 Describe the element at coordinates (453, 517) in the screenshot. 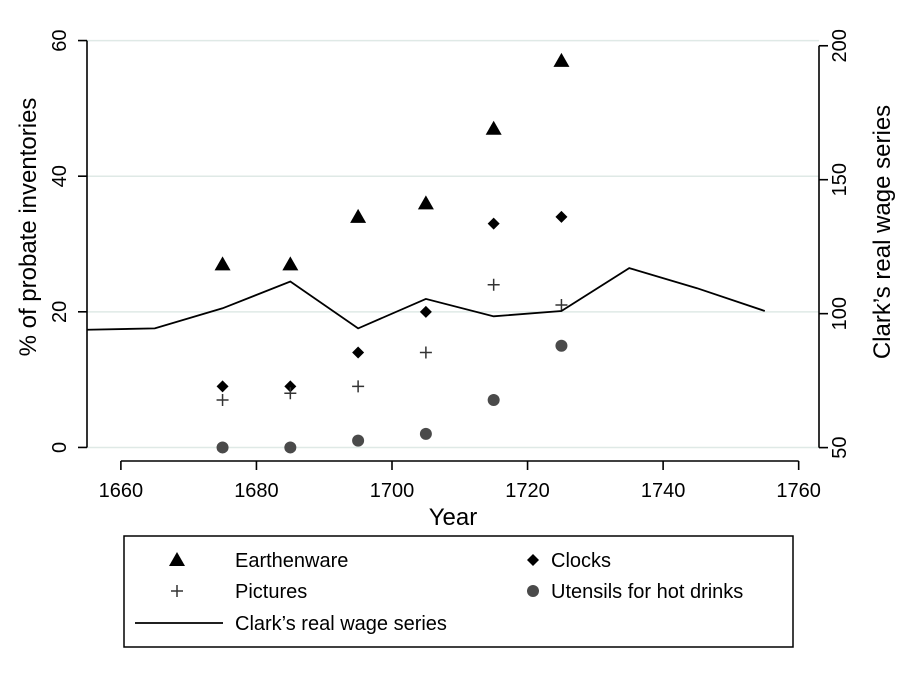

I see `x-axis-title: Year` at that location.